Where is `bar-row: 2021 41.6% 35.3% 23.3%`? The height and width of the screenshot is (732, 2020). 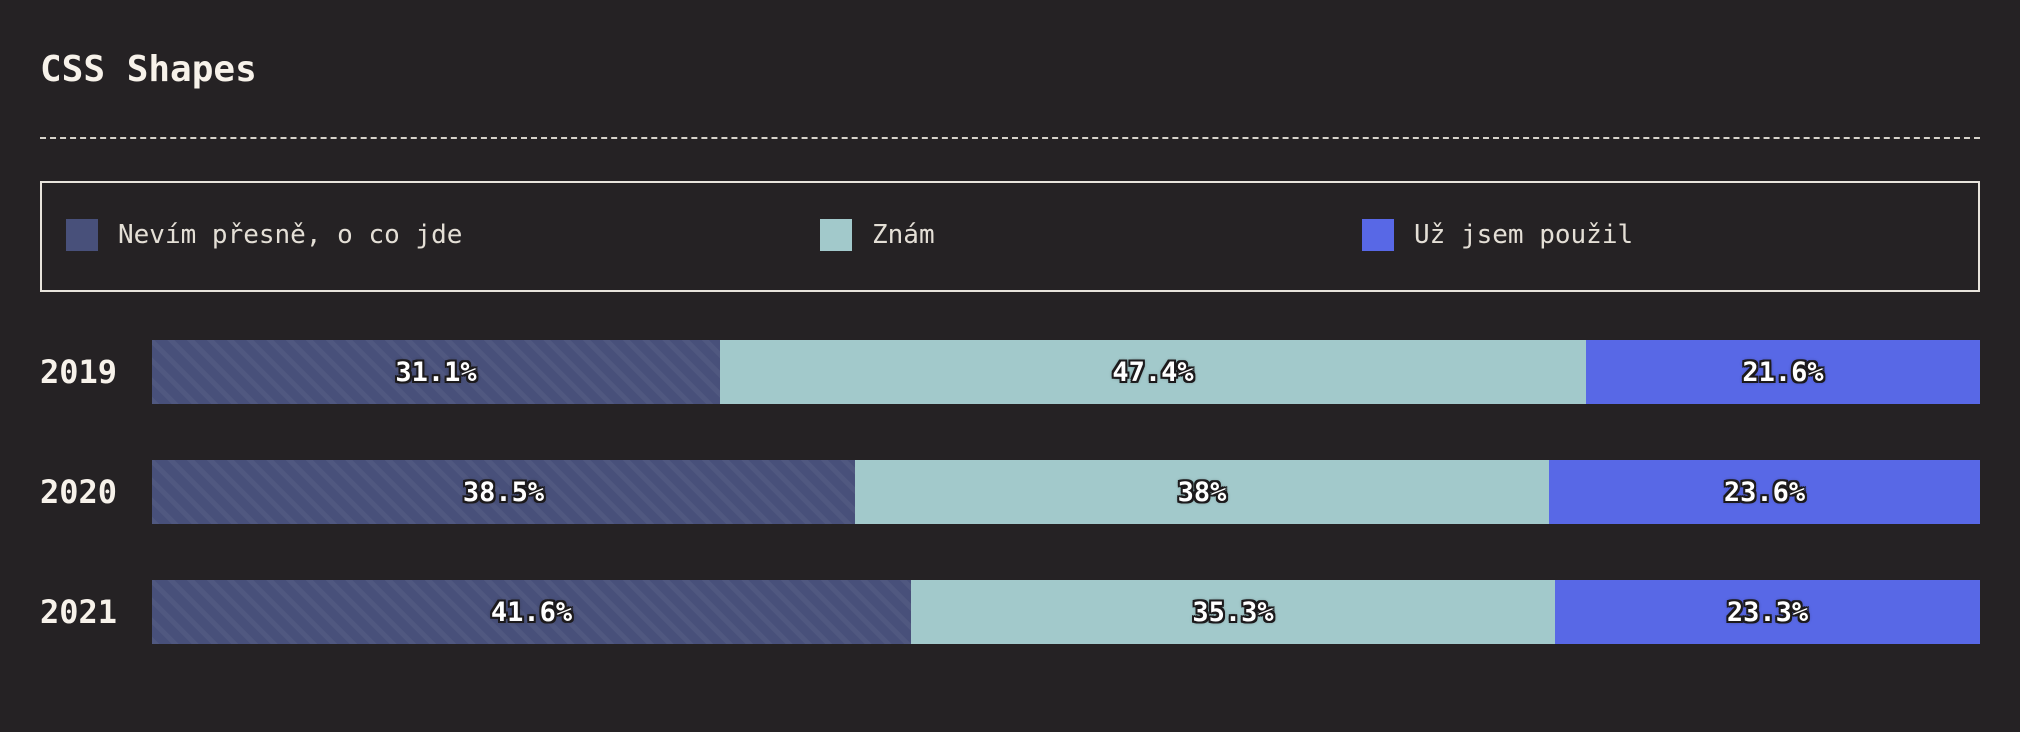 bar-row: 2021 41.6% 35.3% 23.3% is located at coordinates (1010, 612).